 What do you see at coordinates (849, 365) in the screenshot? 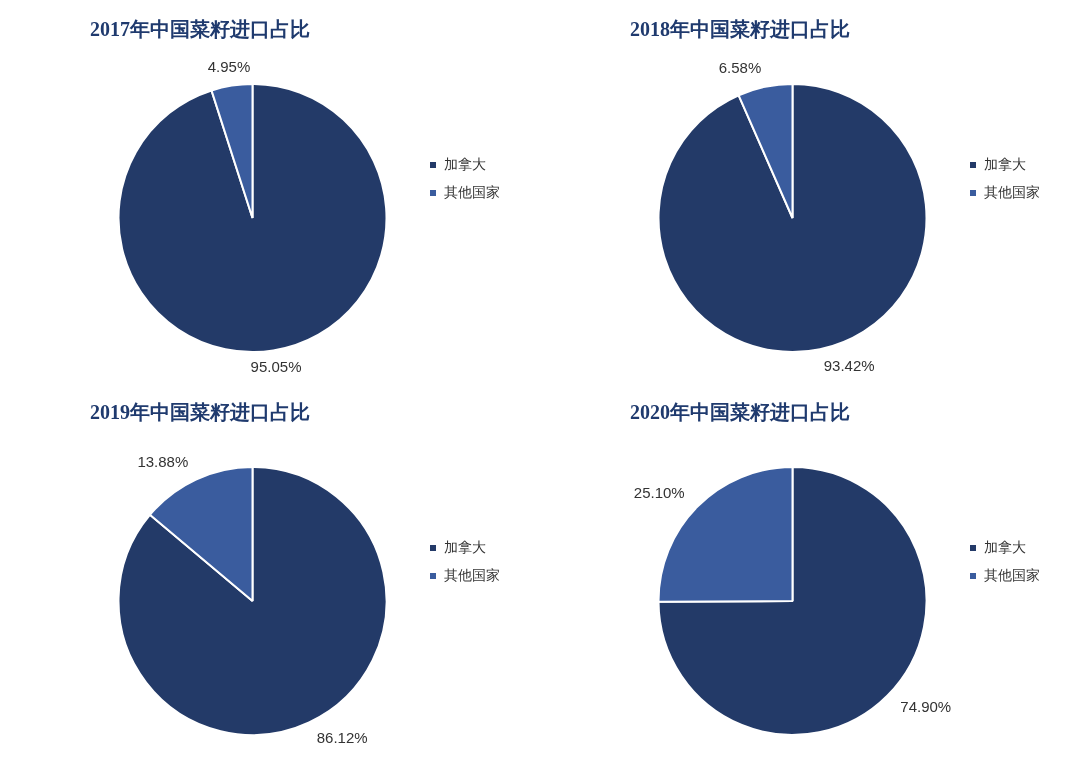
I see `data-label: 93.42%` at bounding box center [849, 365].